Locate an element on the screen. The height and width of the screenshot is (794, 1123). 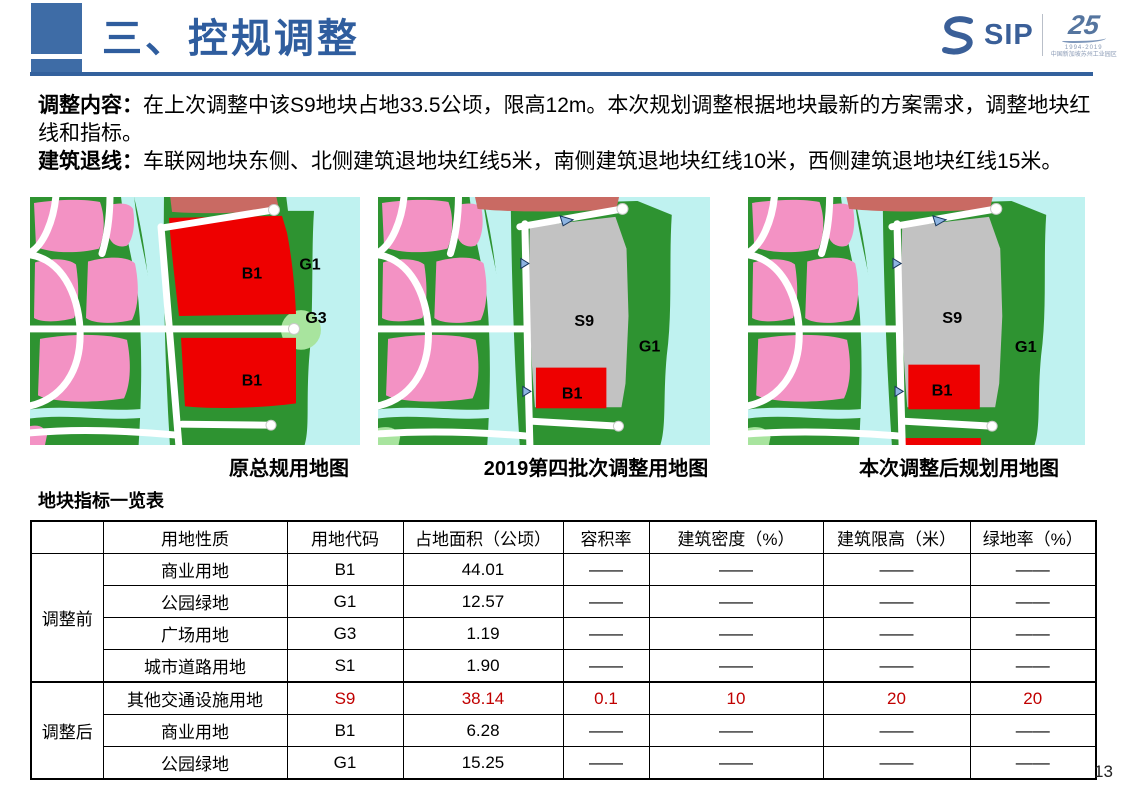
cell-area: 6.28 is located at coordinates (483, 730).